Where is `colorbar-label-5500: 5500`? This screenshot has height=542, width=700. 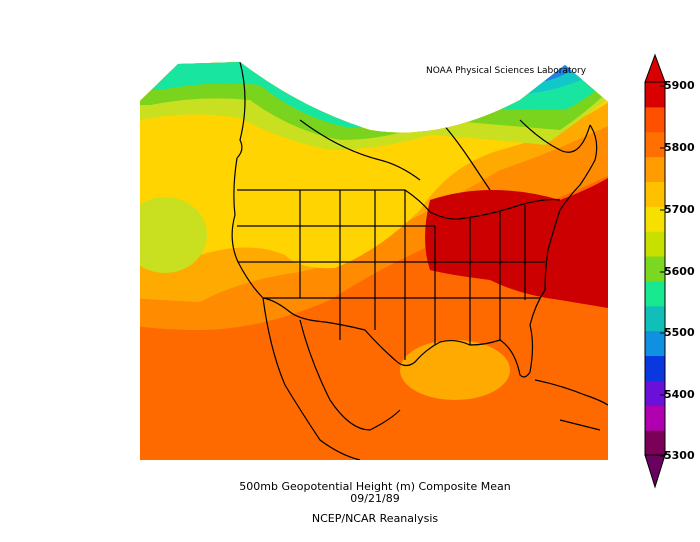 colorbar-label-5500: 5500 is located at coordinates (679, 332).